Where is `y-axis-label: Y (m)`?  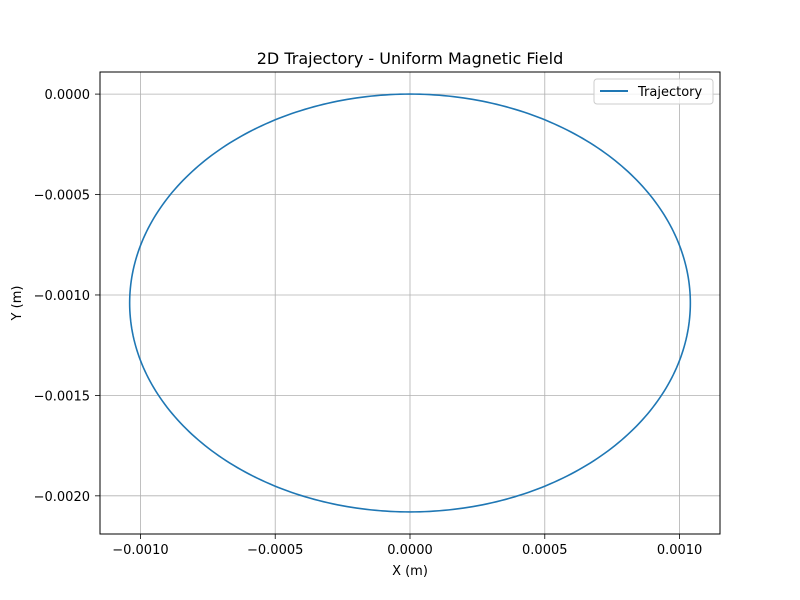 y-axis-label: Y (m) is located at coordinates (17, 304).